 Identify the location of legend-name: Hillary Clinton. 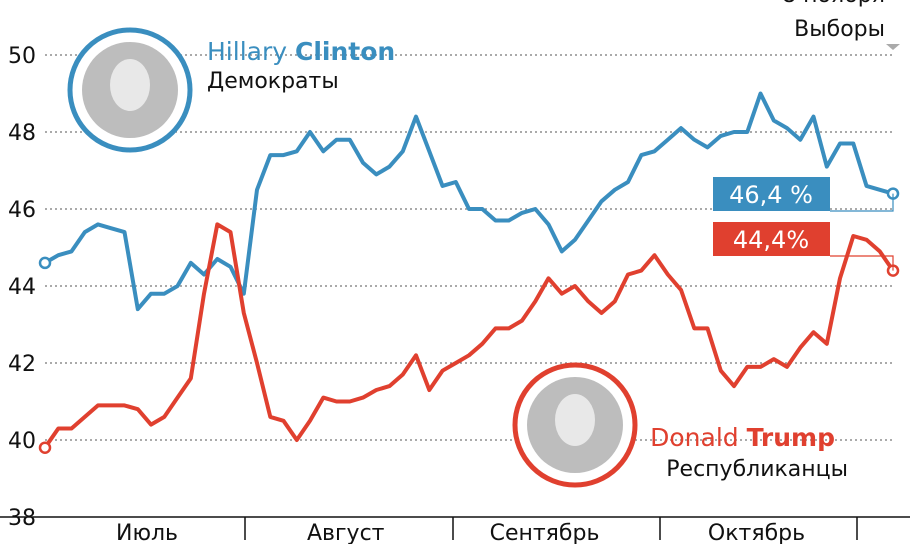
(301, 51).